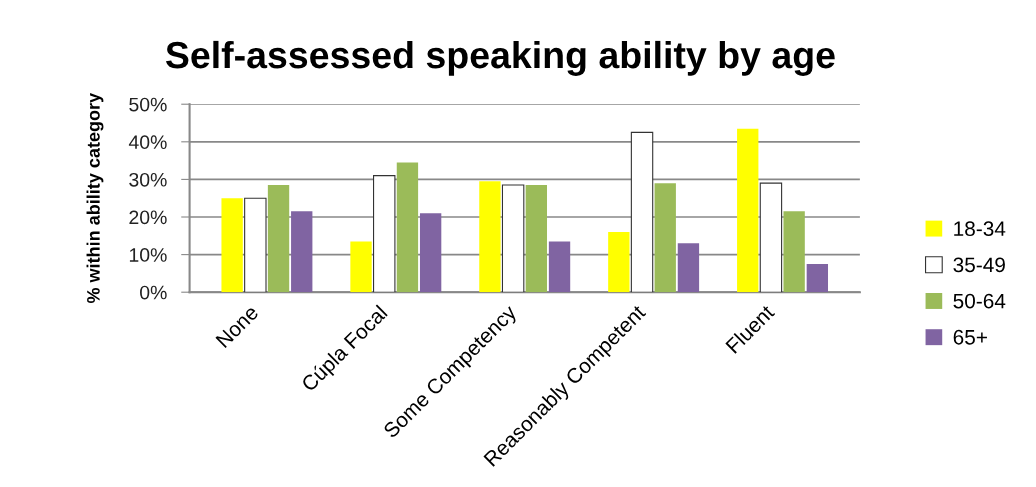  What do you see at coordinates (148, 255) in the screenshot?
I see `y-tick-label: 10%` at bounding box center [148, 255].